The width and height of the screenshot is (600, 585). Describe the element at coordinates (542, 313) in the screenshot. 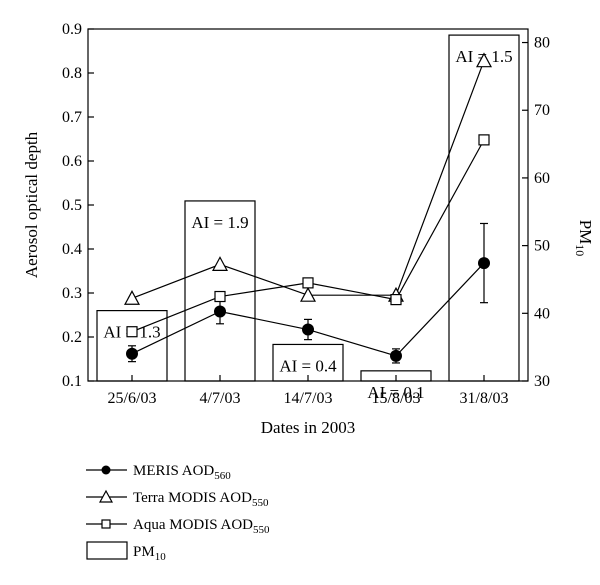

I see `y2-tick-label: 40` at that location.